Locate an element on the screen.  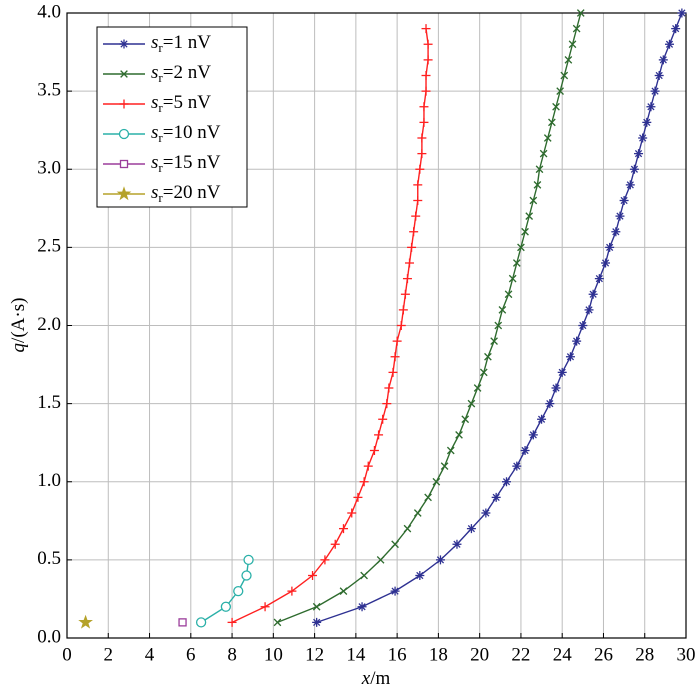
y-tick-label: 1.5 is located at coordinates (49, 402).